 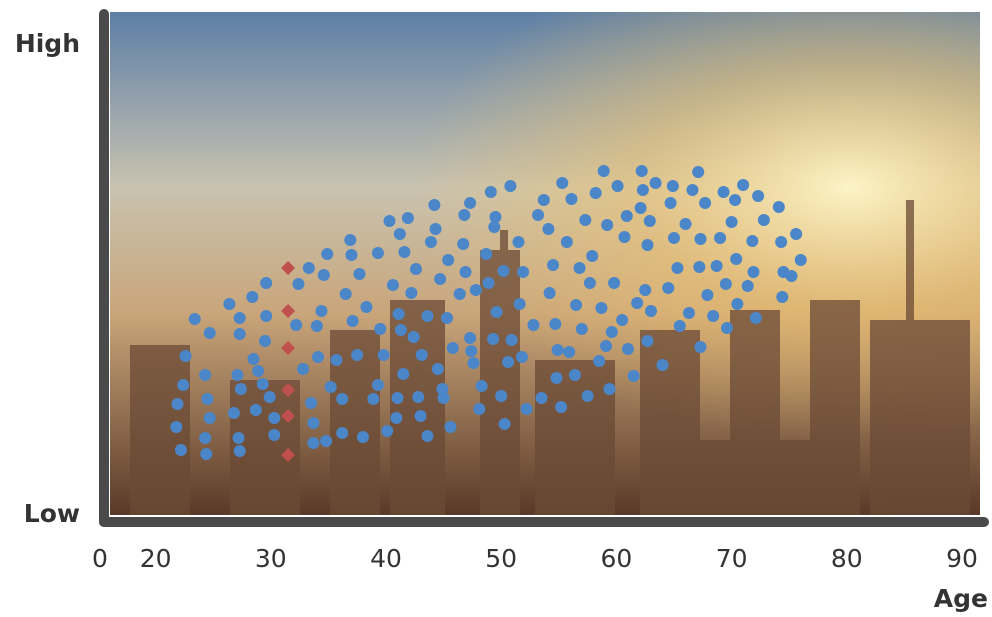 What do you see at coordinates (52, 513) in the screenshot?
I see `y-tick-label: Low` at bounding box center [52, 513].